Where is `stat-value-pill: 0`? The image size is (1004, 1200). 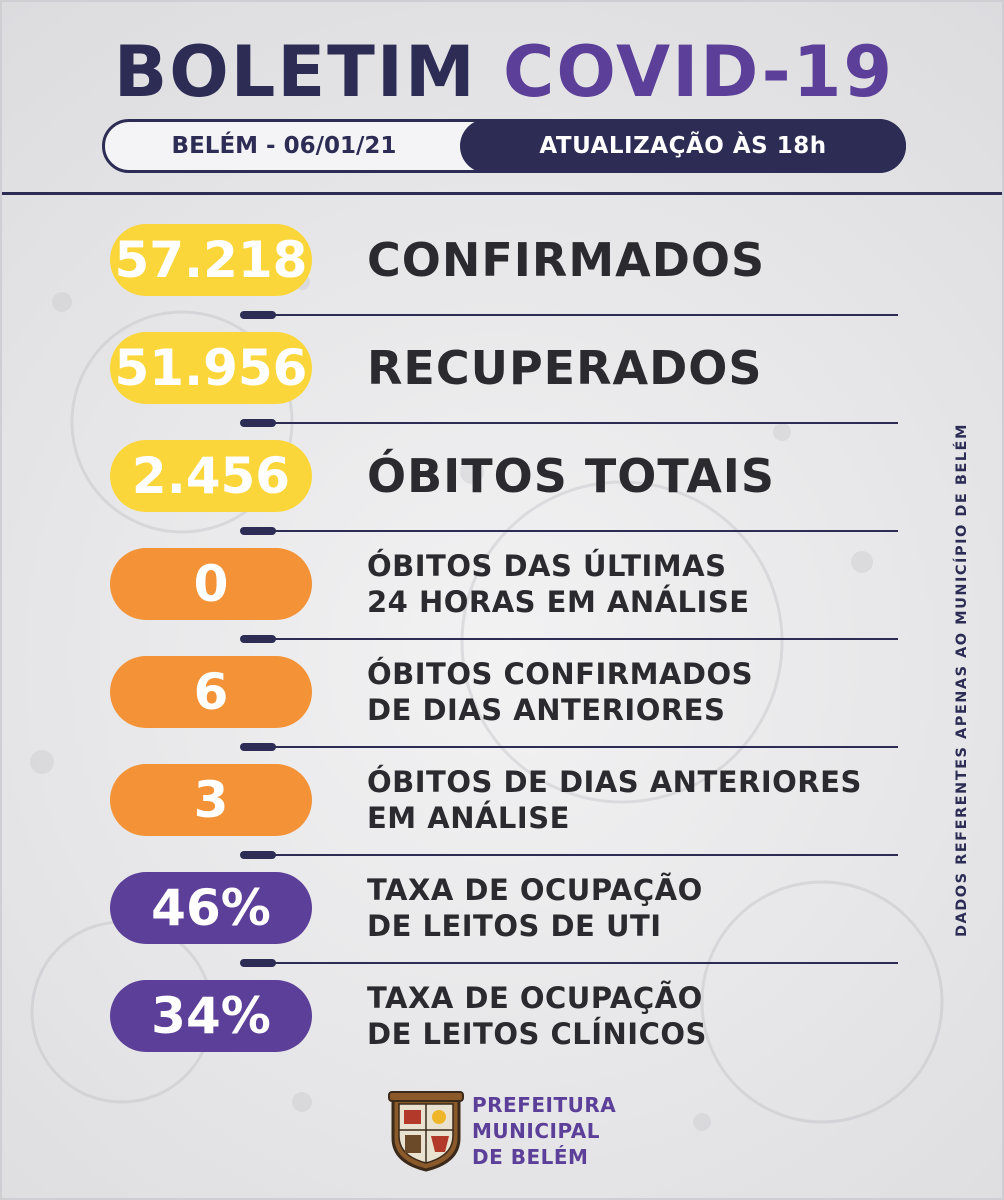 stat-value-pill: 0 is located at coordinates (211, 584).